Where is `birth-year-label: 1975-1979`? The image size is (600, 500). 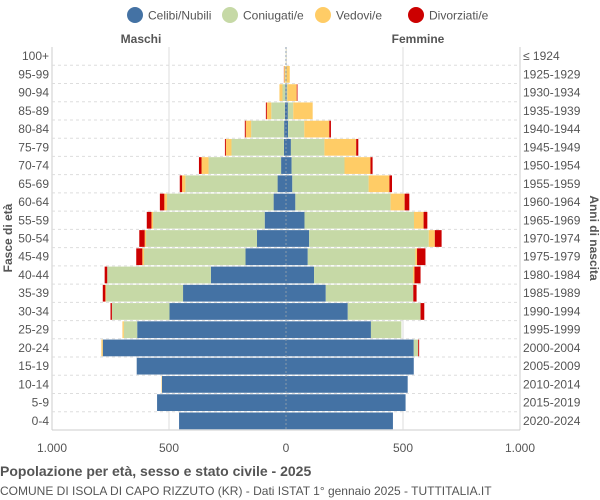 birth-year-label: 1975-1979 is located at coordinates (552, 257).